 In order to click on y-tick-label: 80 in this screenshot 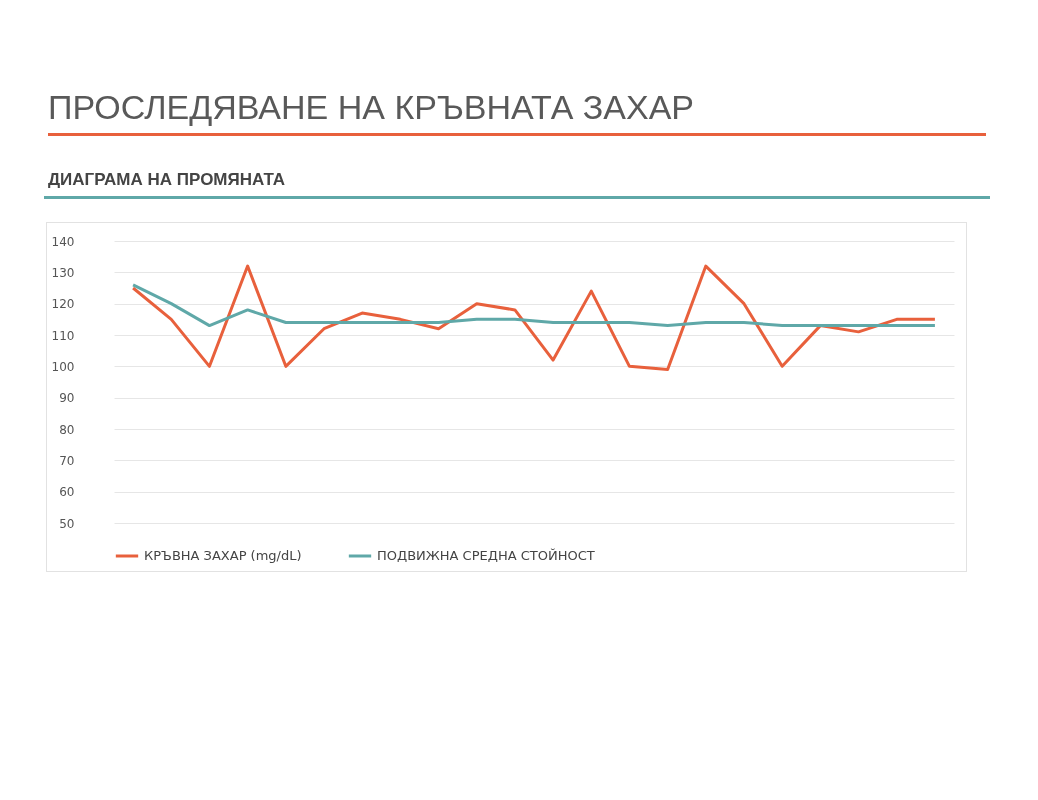, I will do `click(67, 429)`.